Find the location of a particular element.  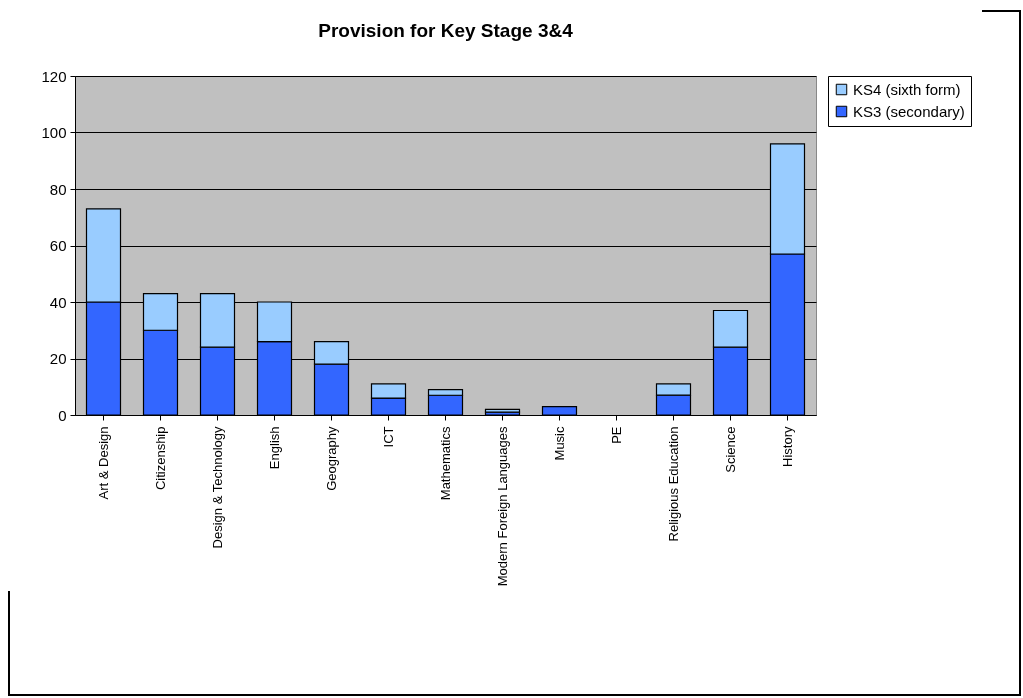

chart-title: Provision for Key Stage 3&4 is located at coordinates (446, 30).